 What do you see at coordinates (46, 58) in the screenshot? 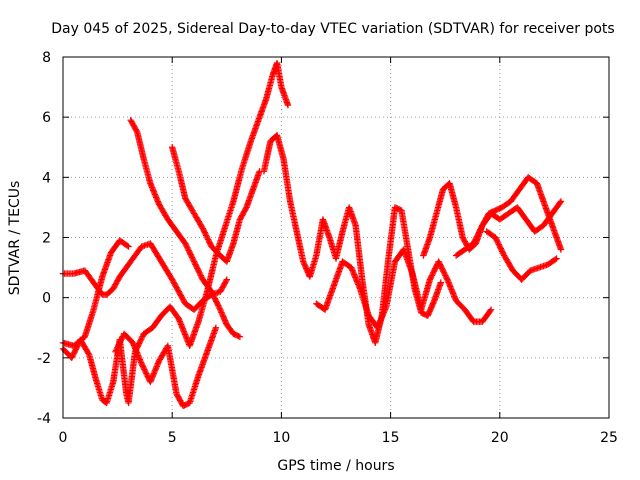
I see `y-tick-label: 8` at bounding box center [46, 58].